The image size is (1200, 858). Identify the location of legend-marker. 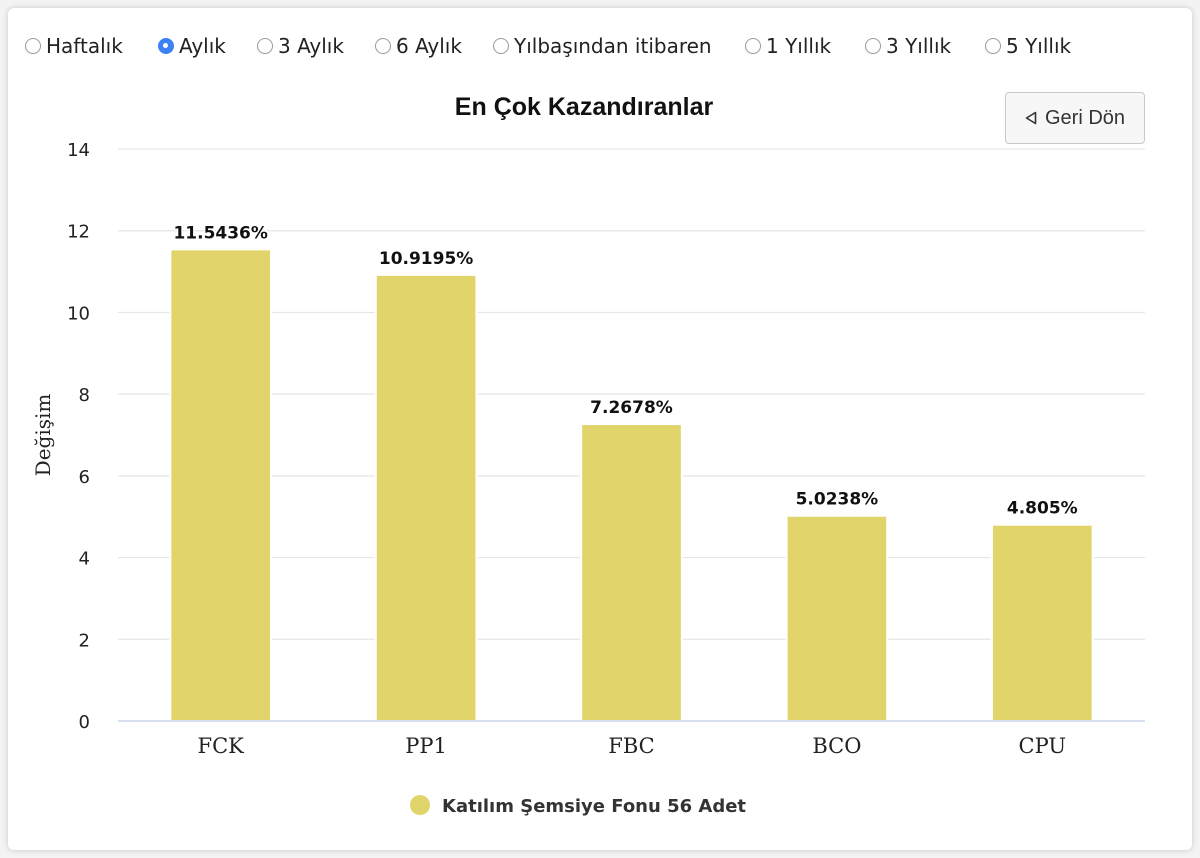
(420, 805).